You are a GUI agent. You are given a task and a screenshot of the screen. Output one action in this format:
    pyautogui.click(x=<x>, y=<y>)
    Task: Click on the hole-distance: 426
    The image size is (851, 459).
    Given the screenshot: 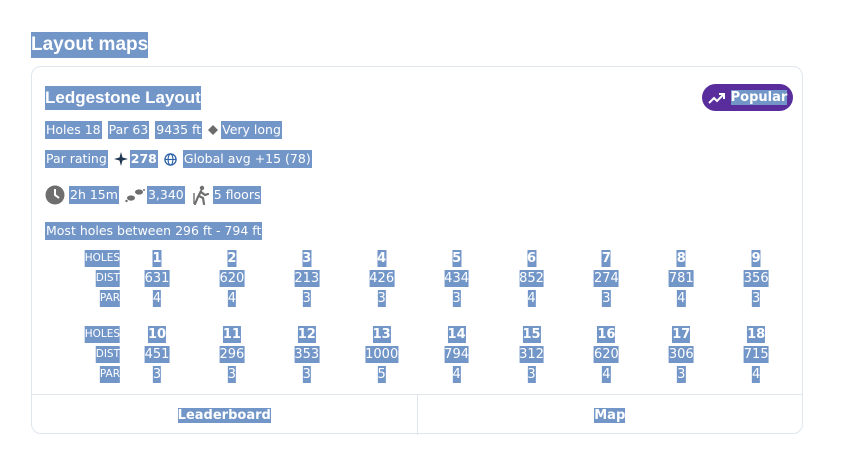 What is the action you would take?
    pyautogui.click(x=382, y=278)
    